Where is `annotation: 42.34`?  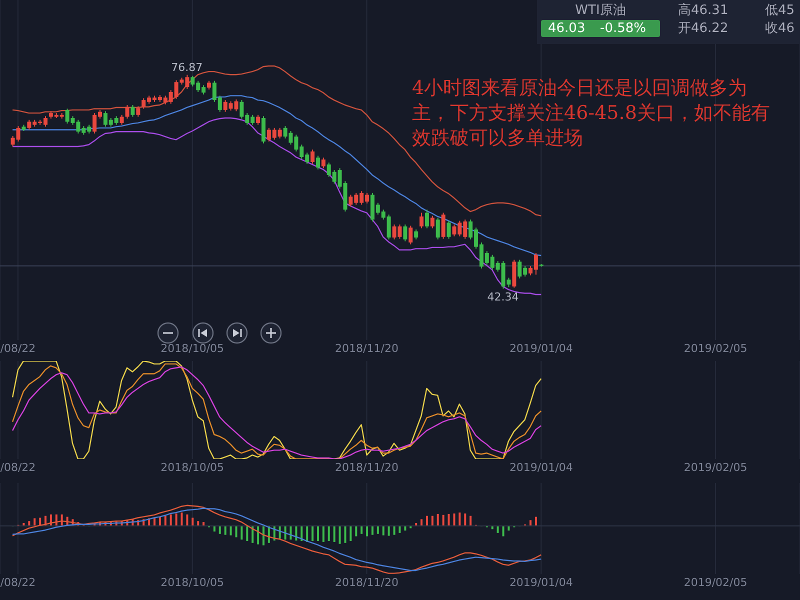 annotation: 42.34 is located at coordinates (503, 297).